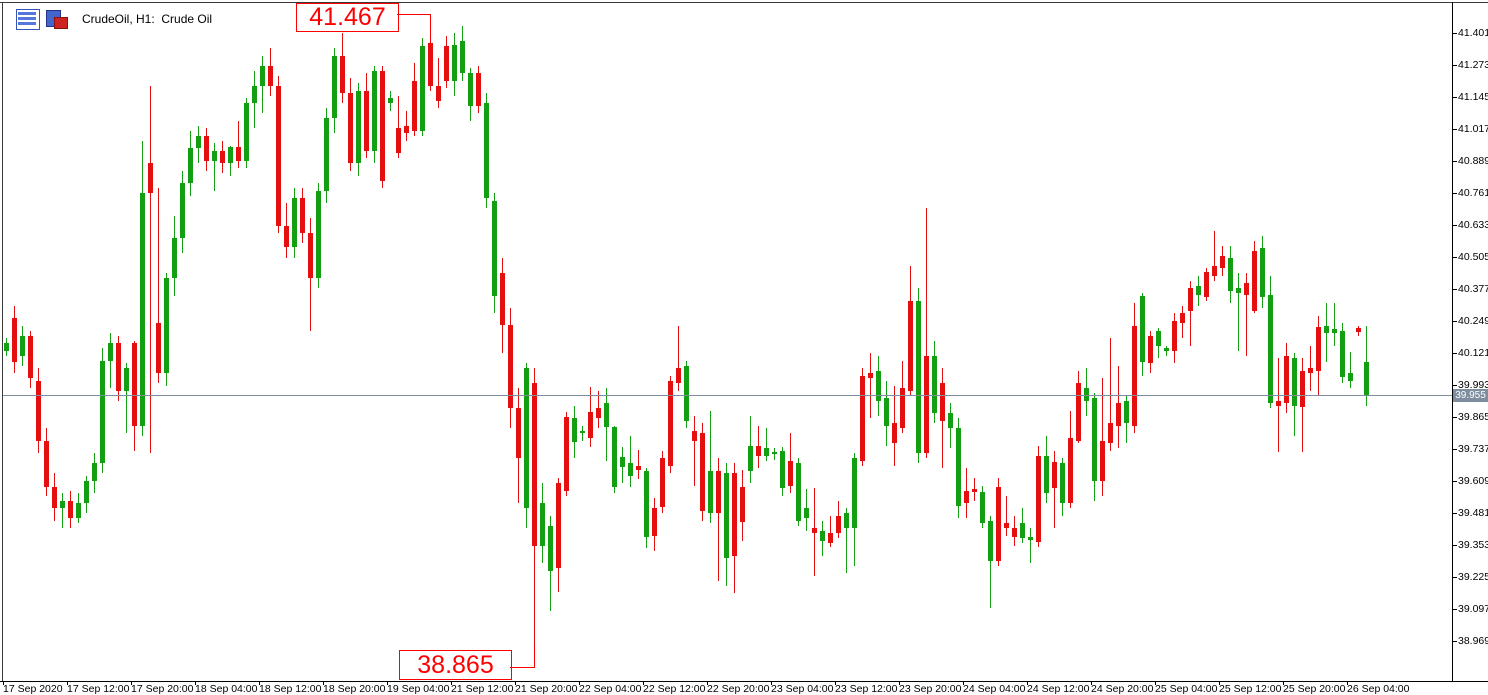 The image size is (1488, 695). What do you see at coordinates (1473, 545) in the screenshot?
I see `price-axis-label: 39.353` at bounding box center [1473, 545].